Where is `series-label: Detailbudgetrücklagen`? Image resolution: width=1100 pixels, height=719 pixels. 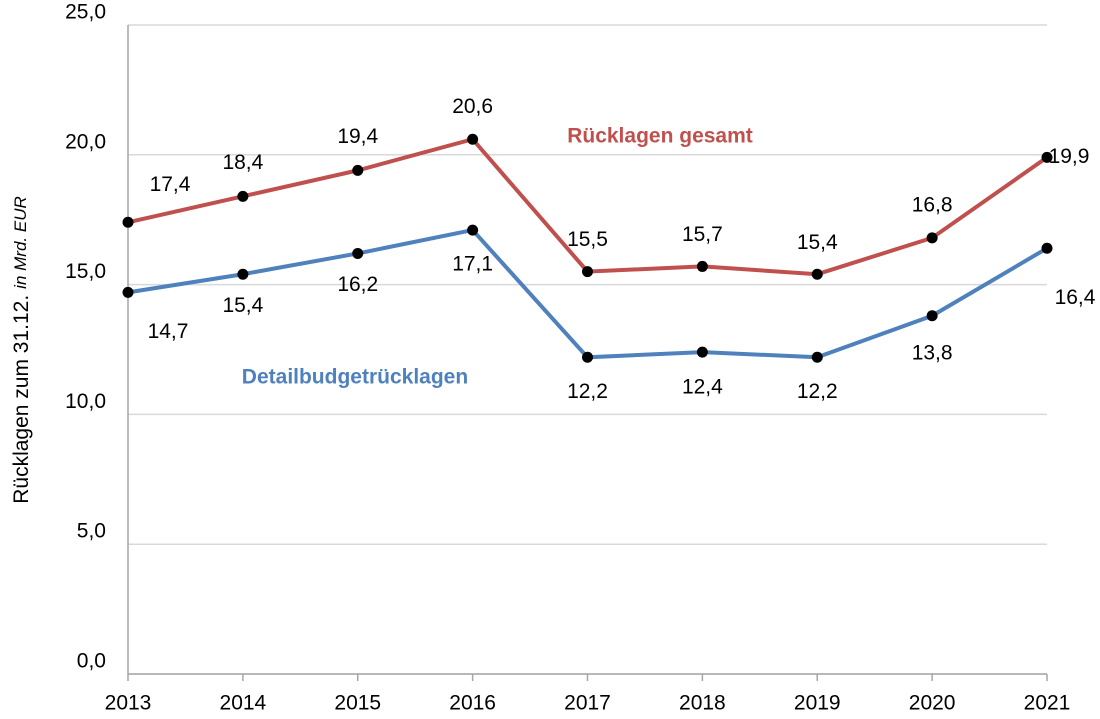 series-label: Detailbudgetrücklagen is located at coordinates (355, 377).